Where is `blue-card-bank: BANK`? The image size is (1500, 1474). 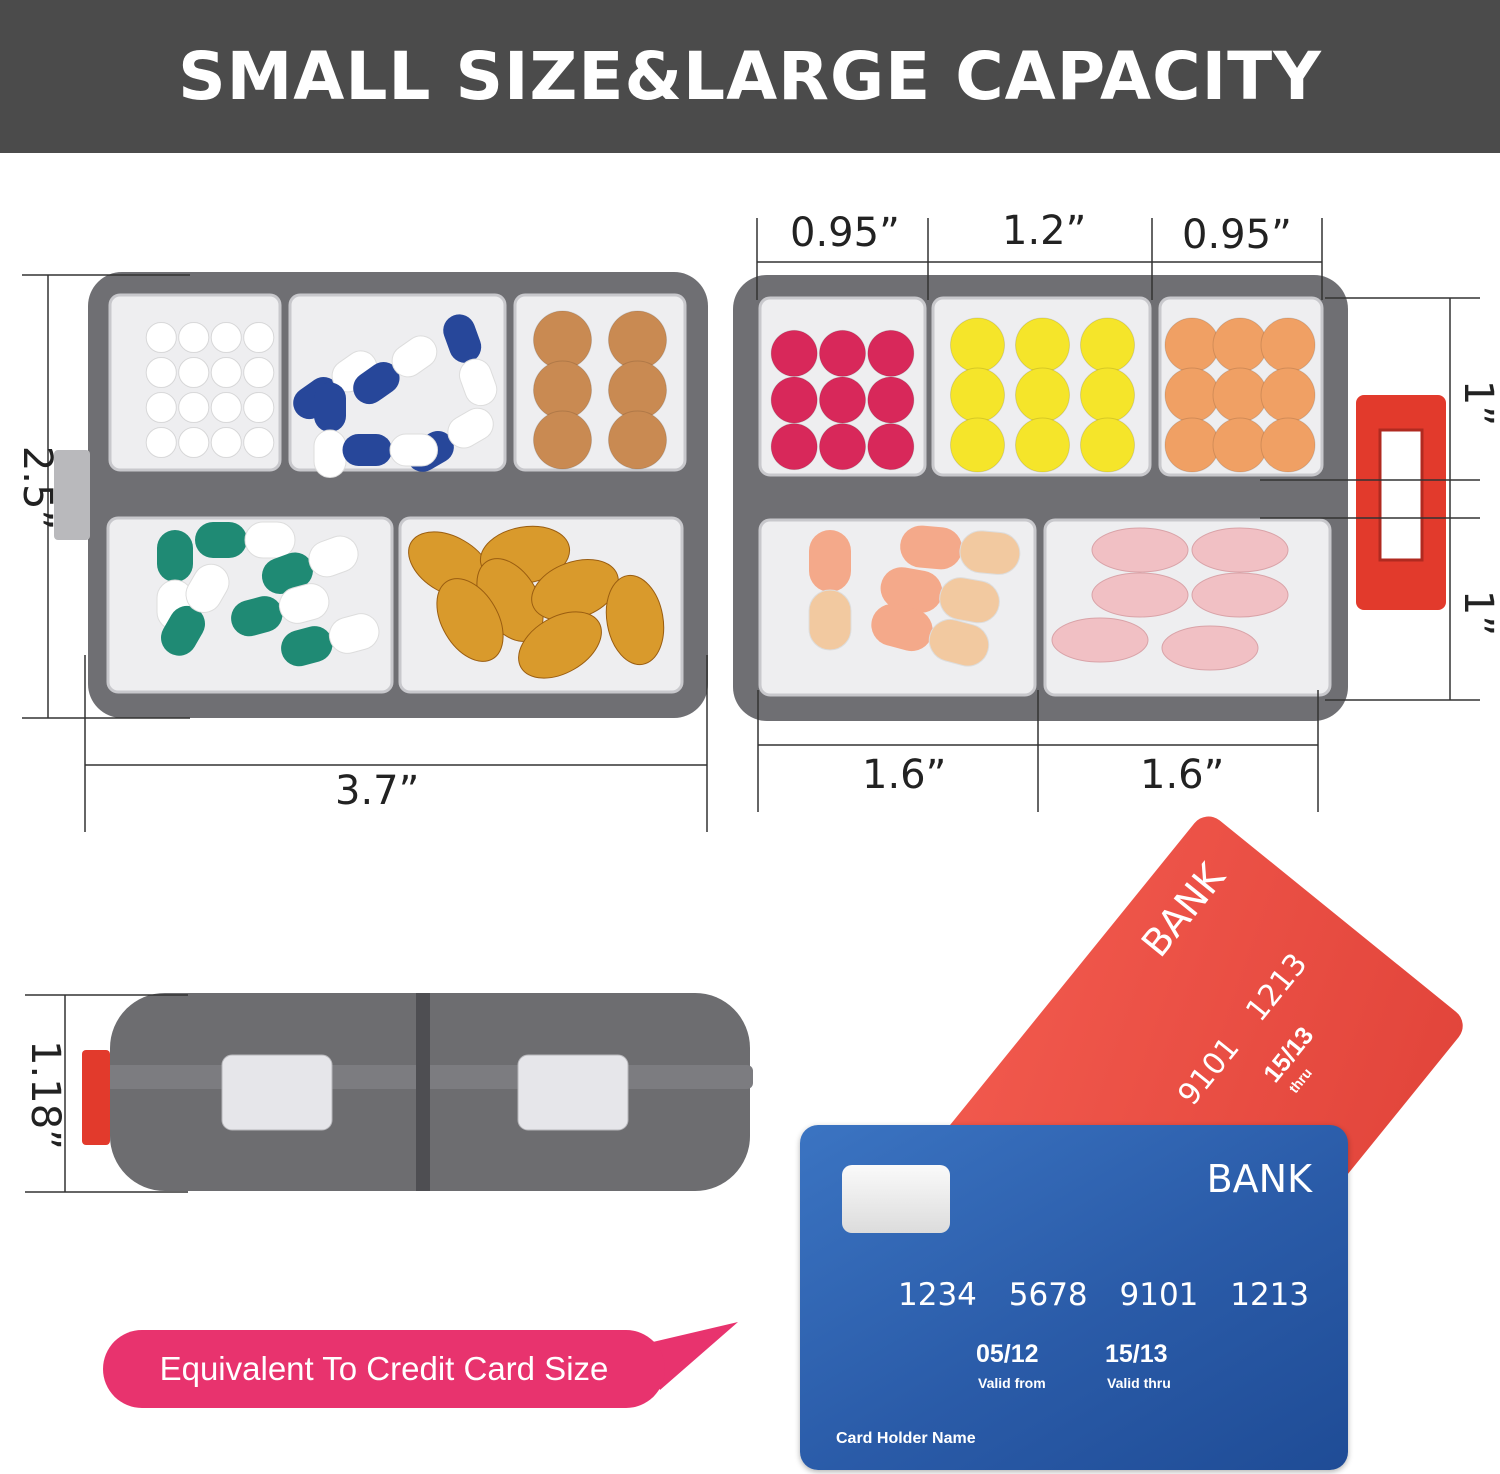 blue-card-bank: BANK is located at coordinates (1259, 1179).